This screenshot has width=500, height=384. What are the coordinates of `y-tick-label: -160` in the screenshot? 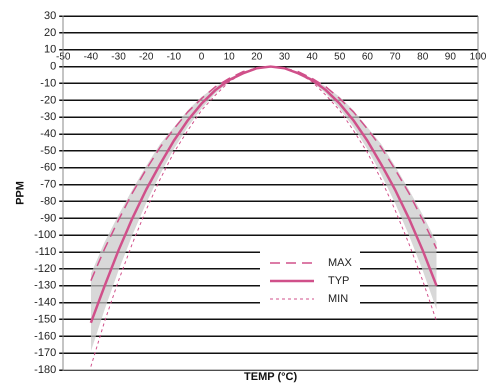 It's located at (45, 336).